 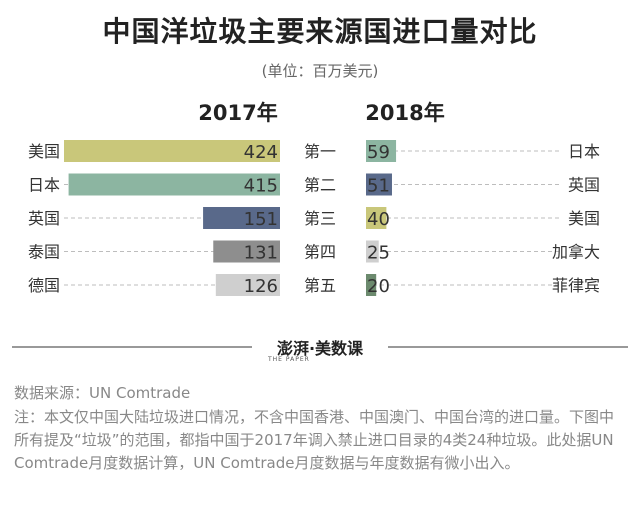 I want to click on rank-label: 第一, so click(x=320, y=151).